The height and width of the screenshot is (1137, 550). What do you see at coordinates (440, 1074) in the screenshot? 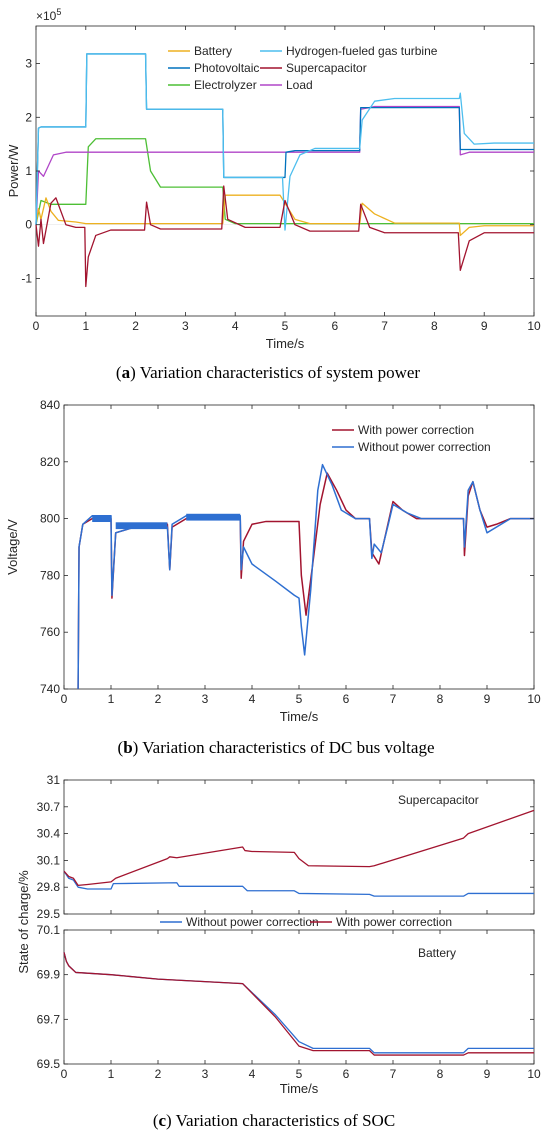
I see `chart-c-xtick-label: 8` at bounding box center [440, 1074].